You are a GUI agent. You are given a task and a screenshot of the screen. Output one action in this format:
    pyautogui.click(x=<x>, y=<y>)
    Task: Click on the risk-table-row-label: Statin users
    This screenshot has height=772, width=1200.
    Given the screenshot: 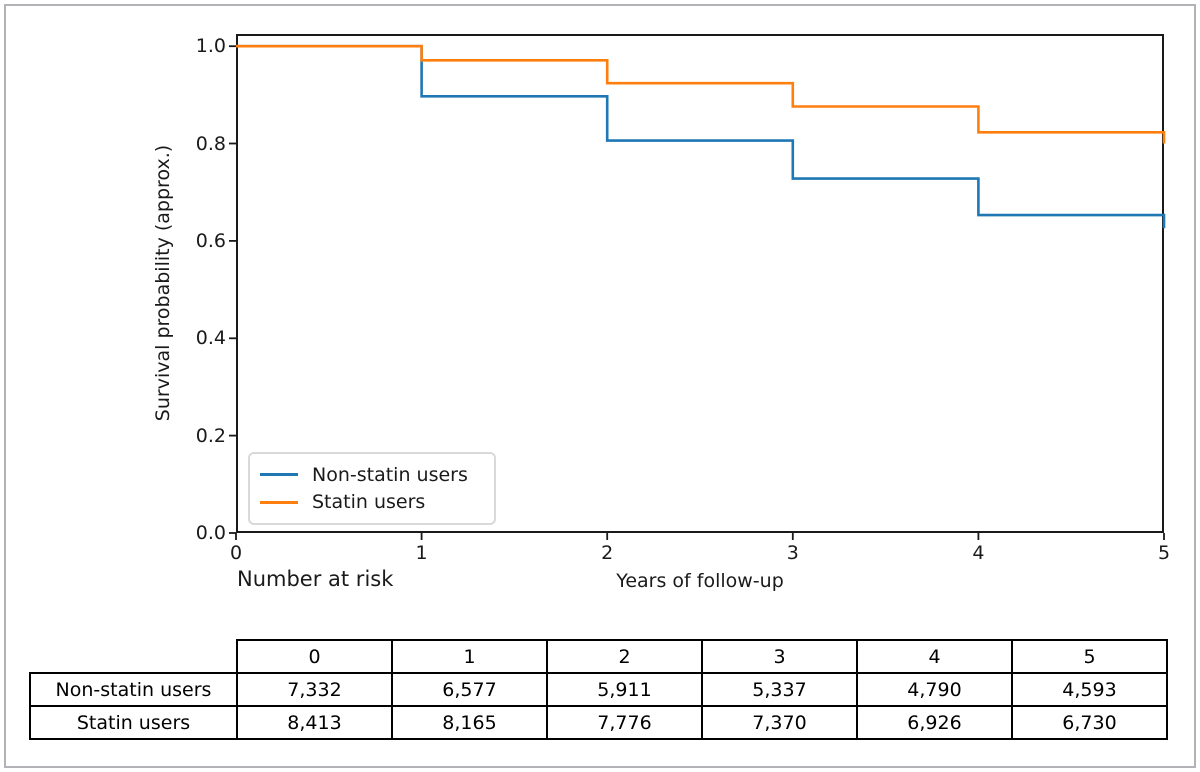 What is the action you would take?
    pyautogui.click(x=133, y=722)
    